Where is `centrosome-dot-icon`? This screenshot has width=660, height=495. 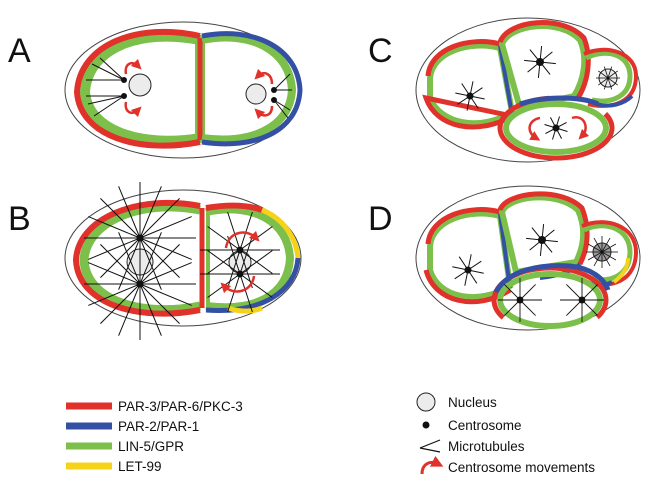 centrosome-dot-icon is located at coordinates (426, 425).